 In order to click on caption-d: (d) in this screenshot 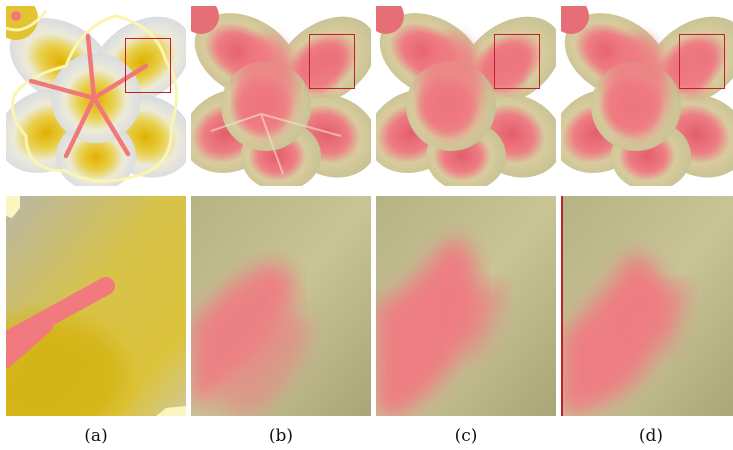, I will do `click(651, 436)`.